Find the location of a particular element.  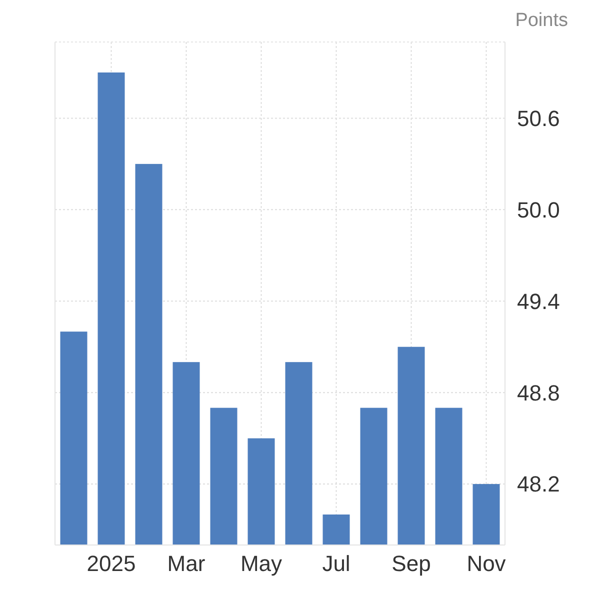

x-tick-label: Sep is located at coordinates (411, 563).